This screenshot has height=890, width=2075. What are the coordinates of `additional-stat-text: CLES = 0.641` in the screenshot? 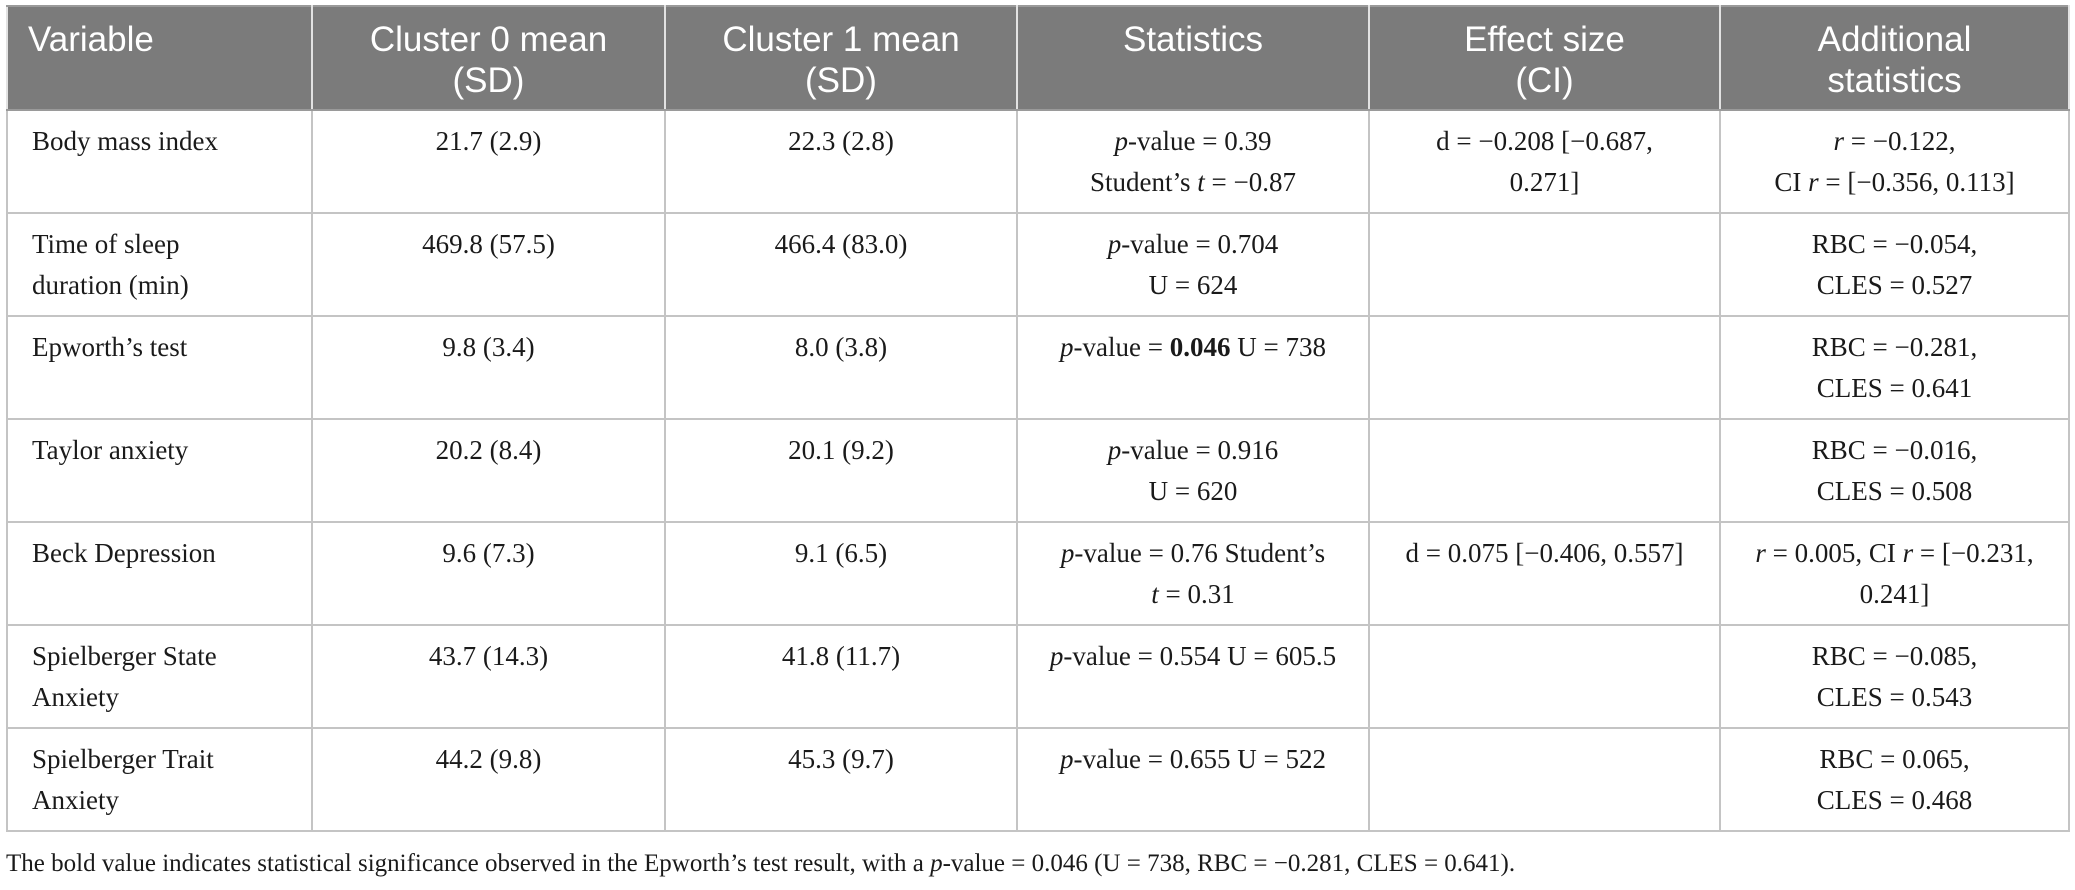 It's located at (1894, 388).